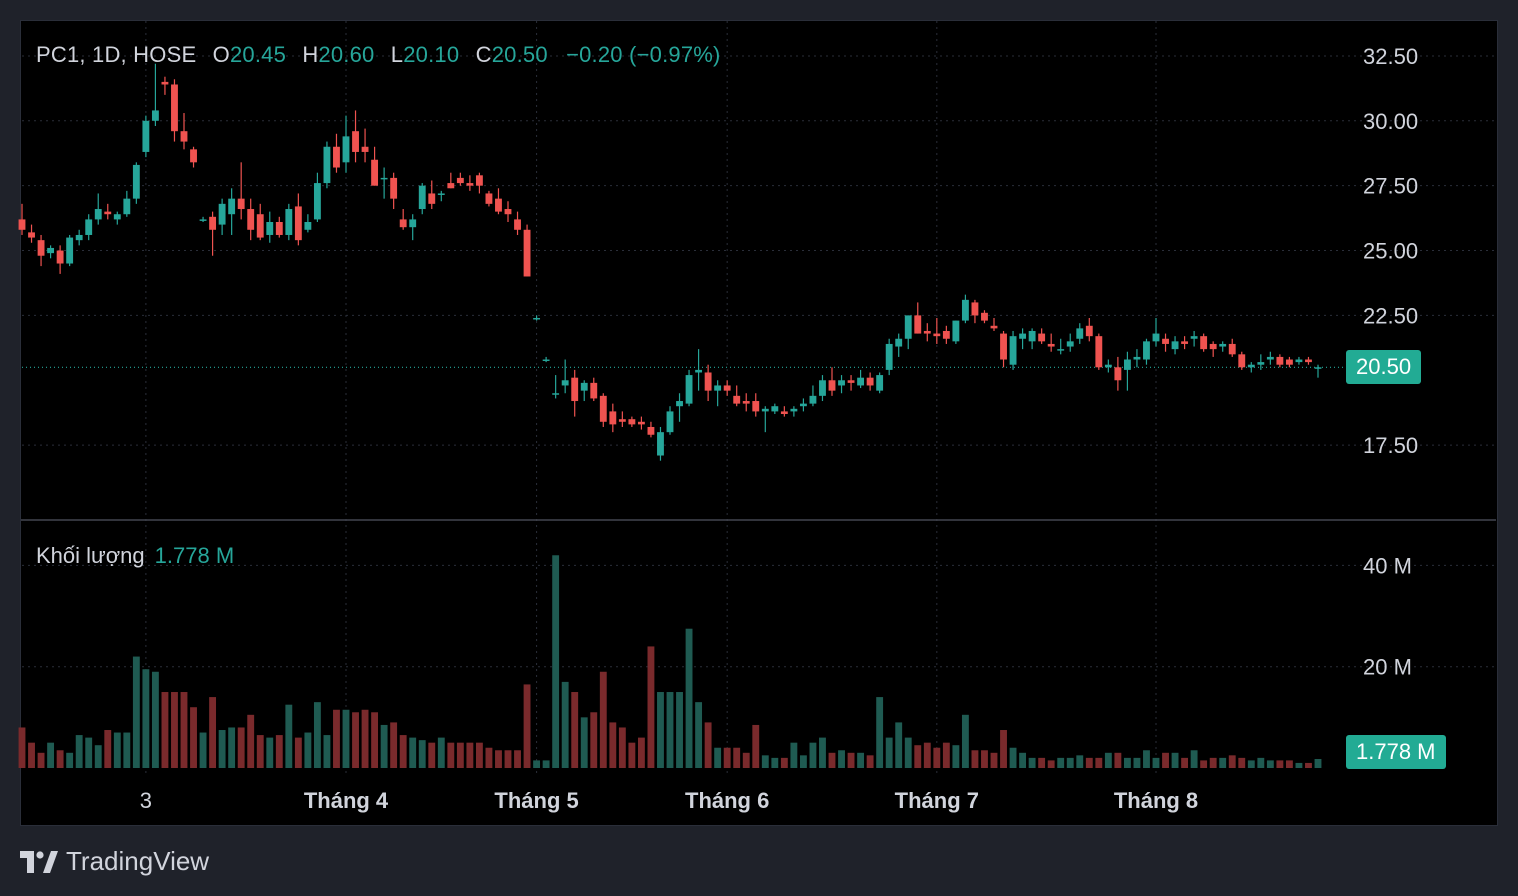 This screenshot has height=896, width=1518. I want to click on tradingview-icon, so click(39, 861).